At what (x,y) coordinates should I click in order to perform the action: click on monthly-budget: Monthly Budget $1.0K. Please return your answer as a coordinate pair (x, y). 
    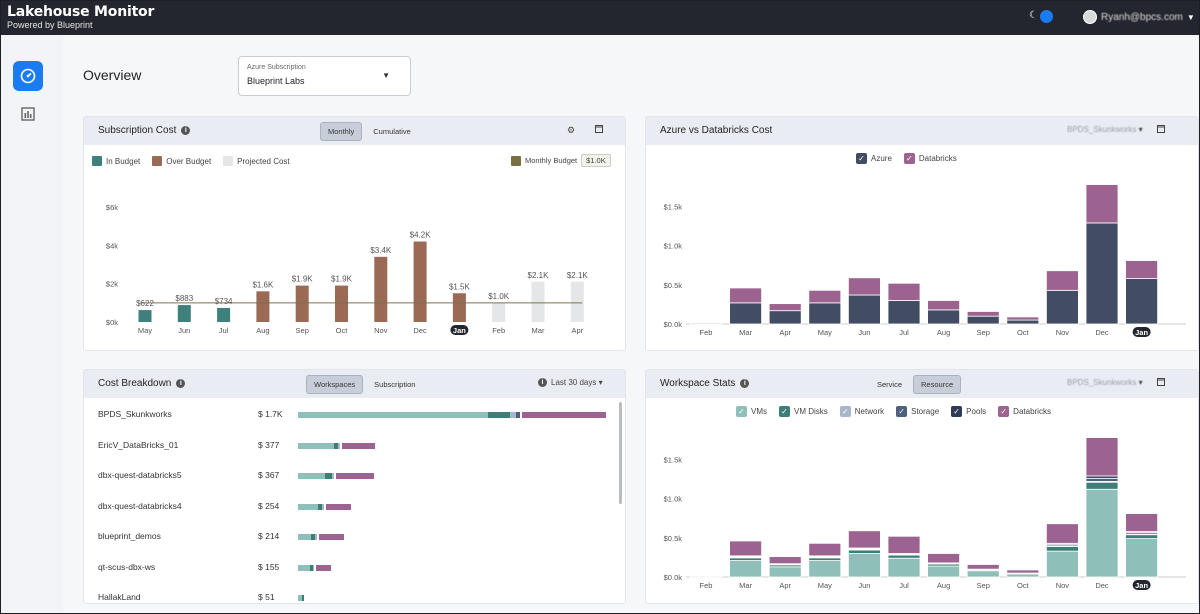
    Looking at the image, I should click on (561, 160).